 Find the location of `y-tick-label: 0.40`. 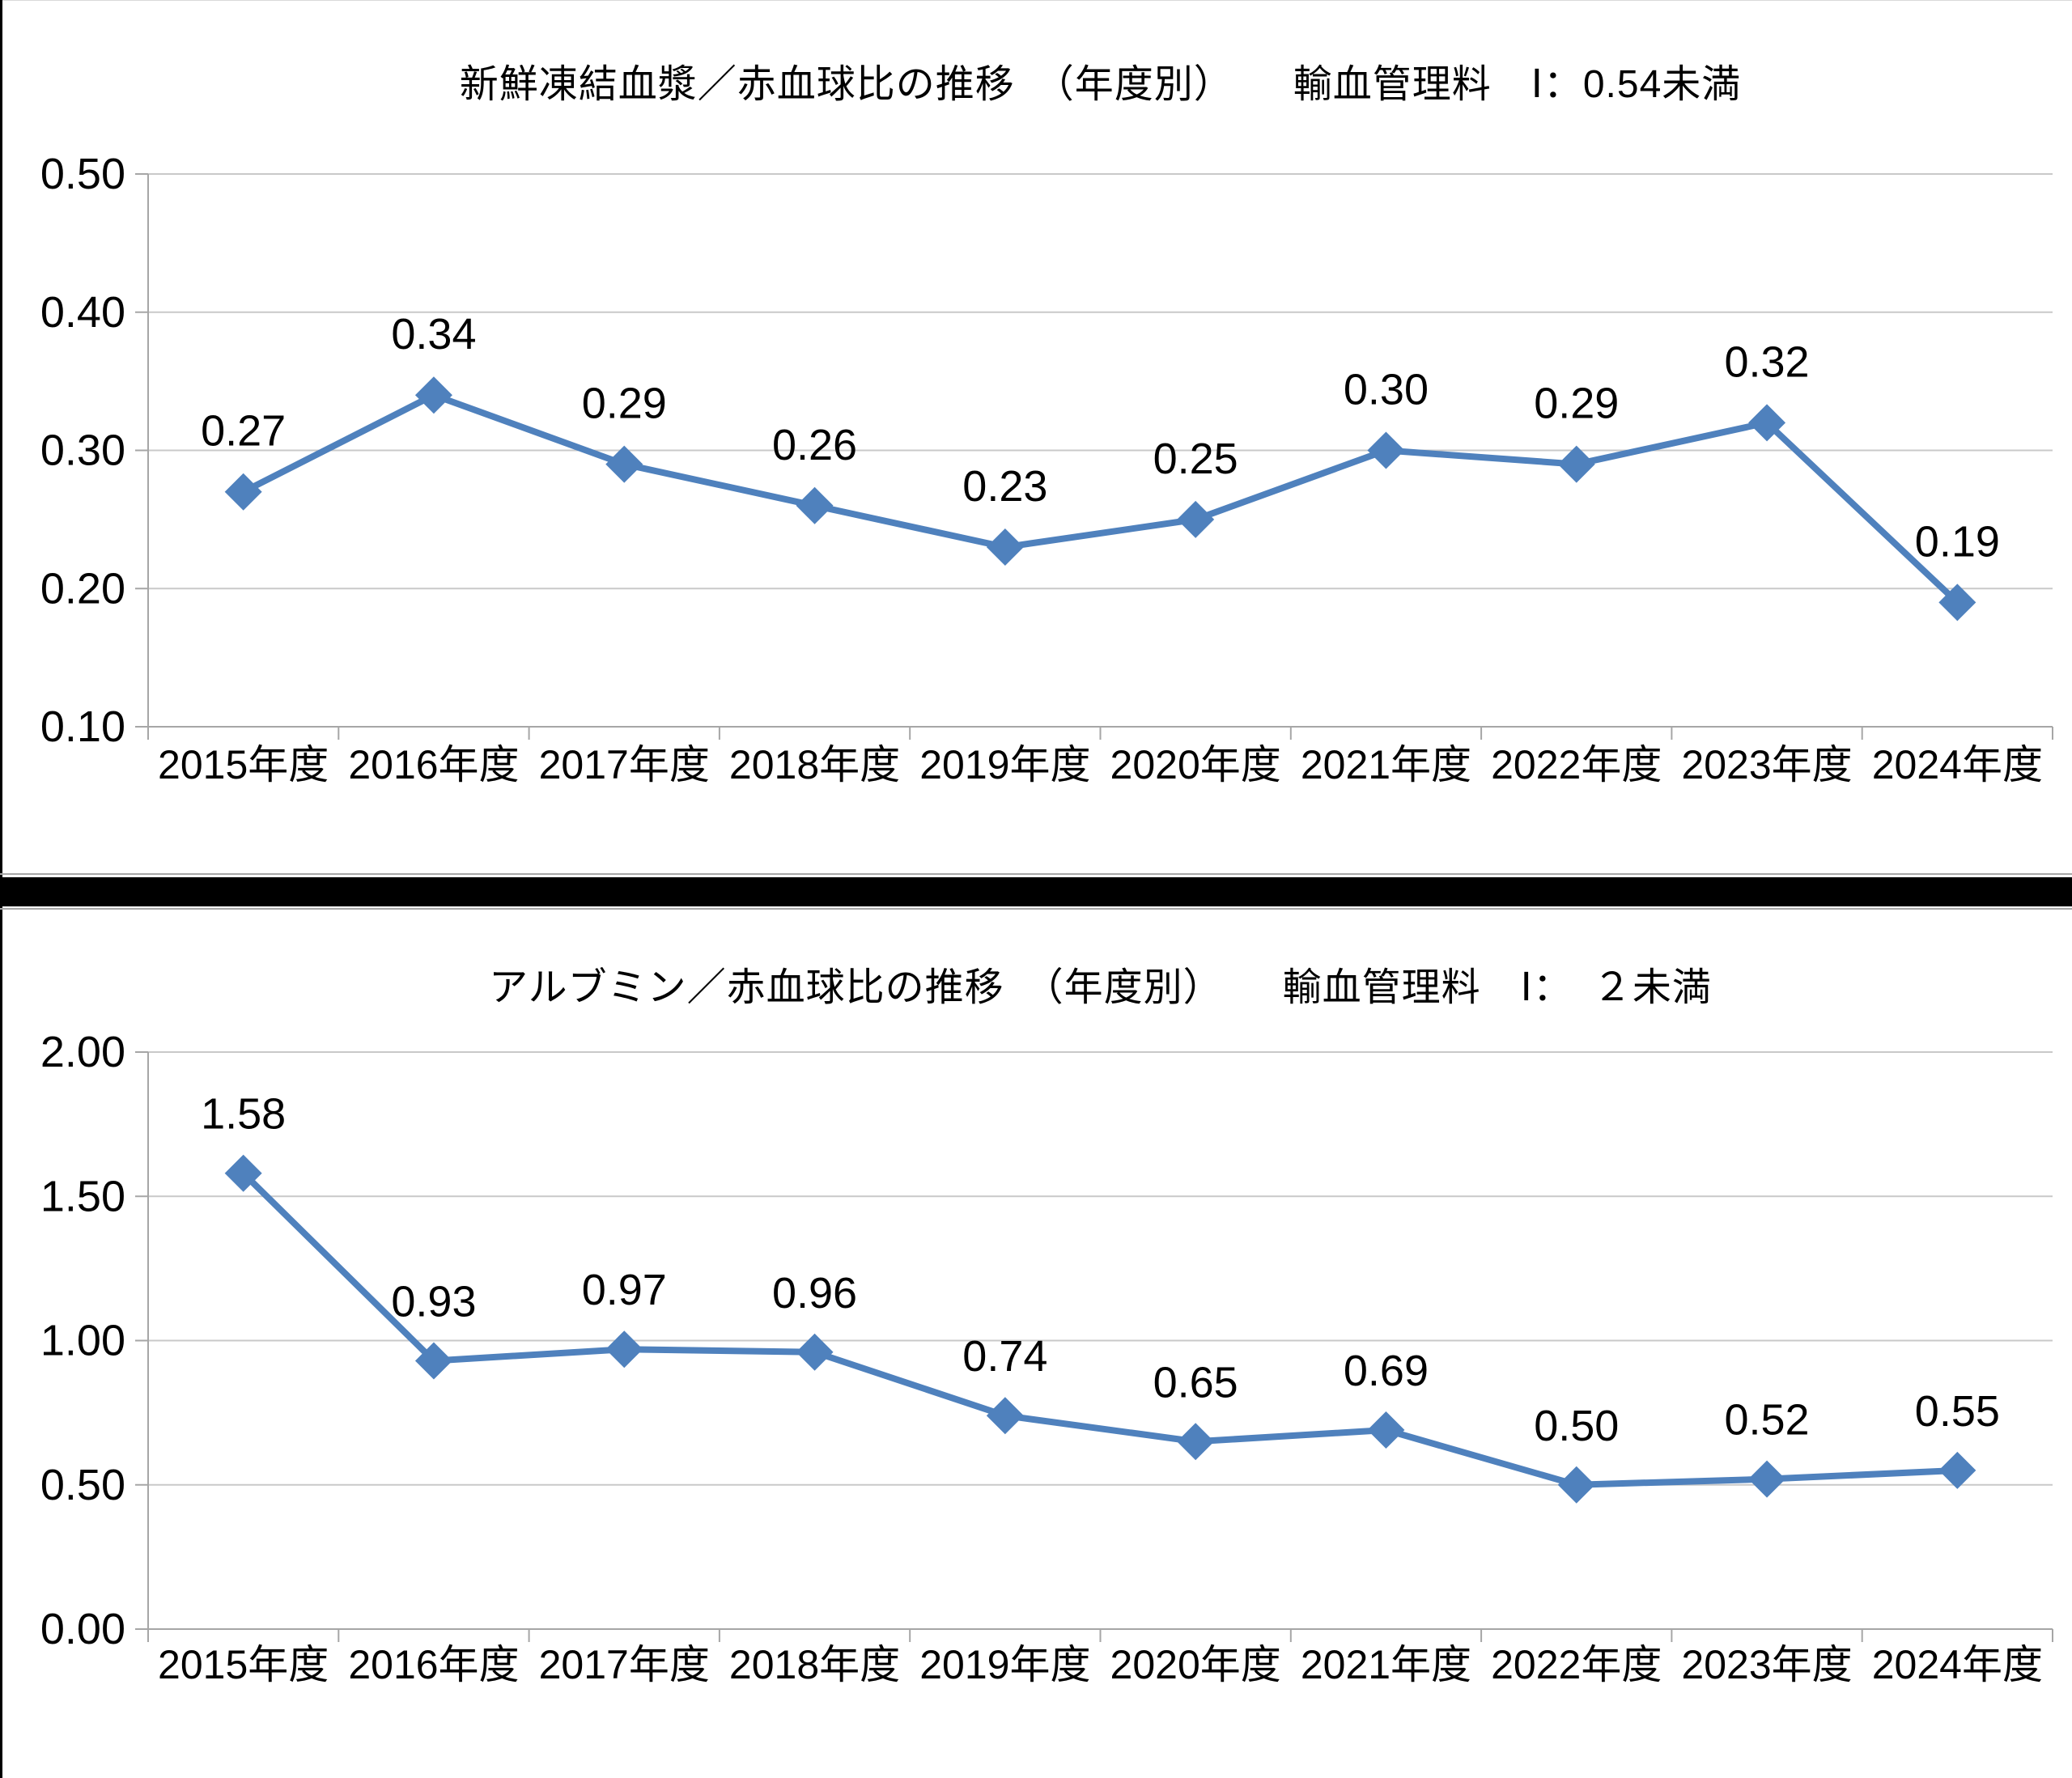

y-tick-label: 0.40 is located at coordinates (82, 312).